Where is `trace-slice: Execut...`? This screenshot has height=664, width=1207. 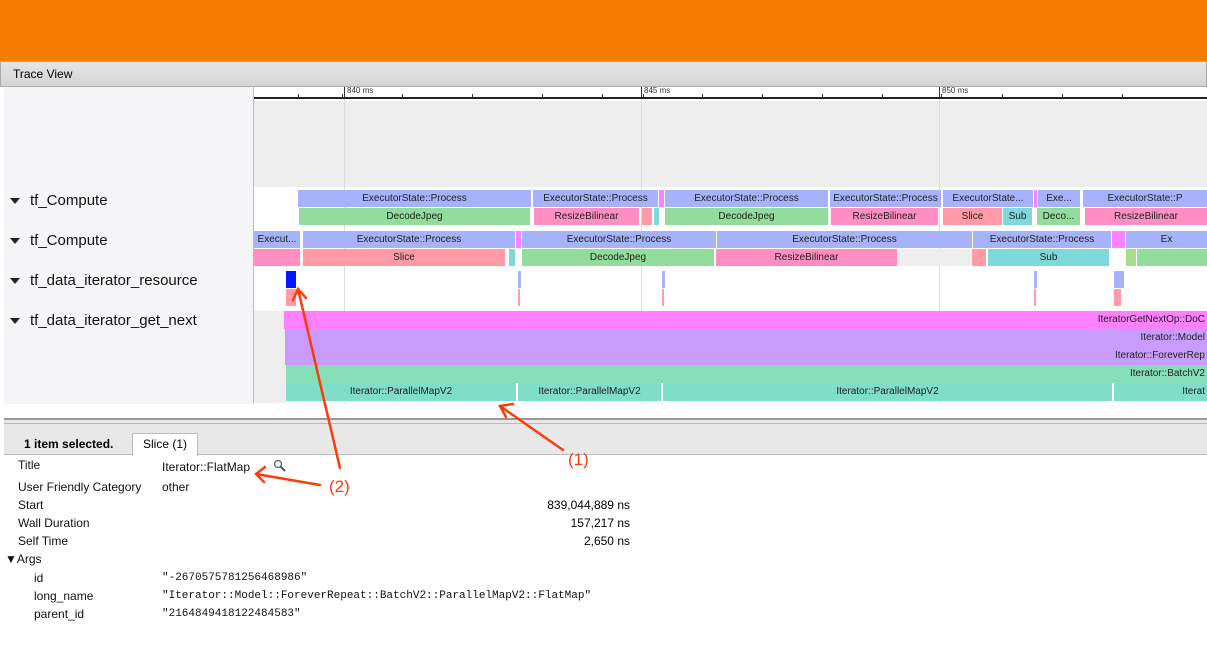
trace-slice: Execut... is located at coordinates (277, 239).